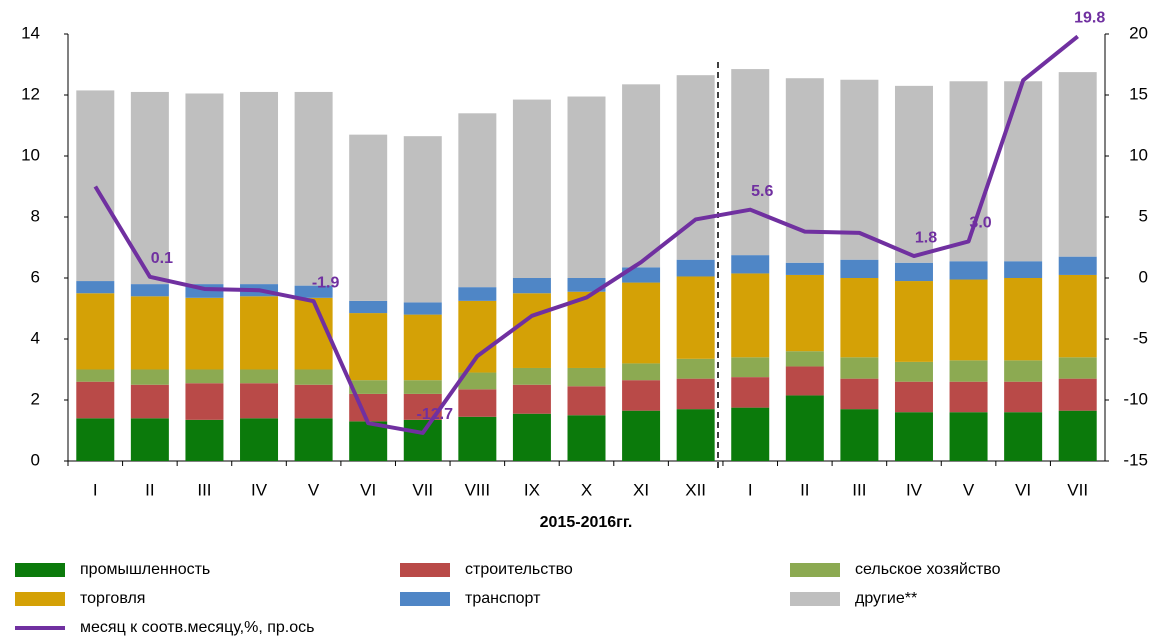 This screenshot has width=1160, height=644. What do you see at coordinates (1138, 93) in the screenshot?
I see `y2-tick-label: 15` at bounding box center [1138, 93].